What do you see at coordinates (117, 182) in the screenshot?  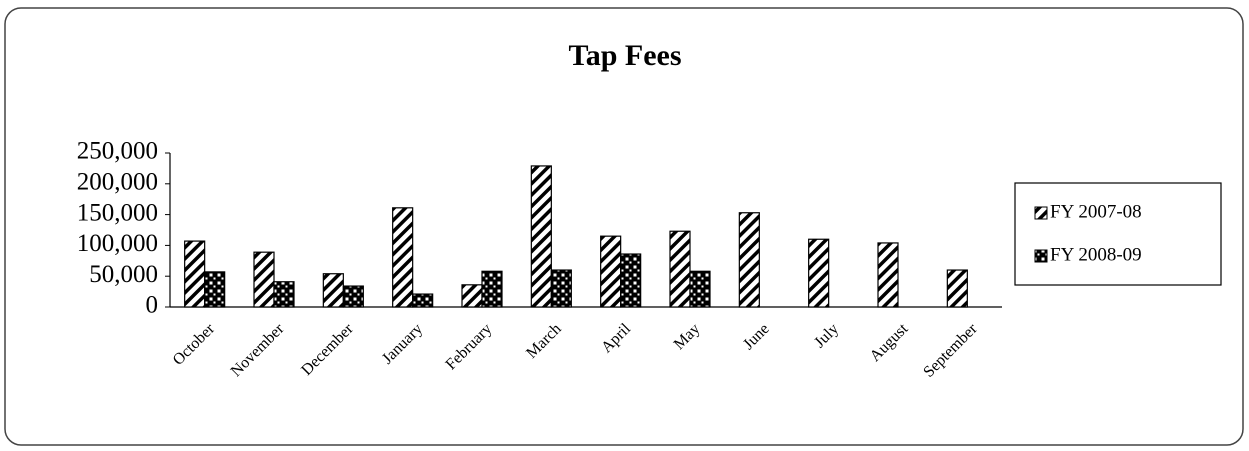 I see `y-tick-label: 200,000` at bounding box center [117, 182].